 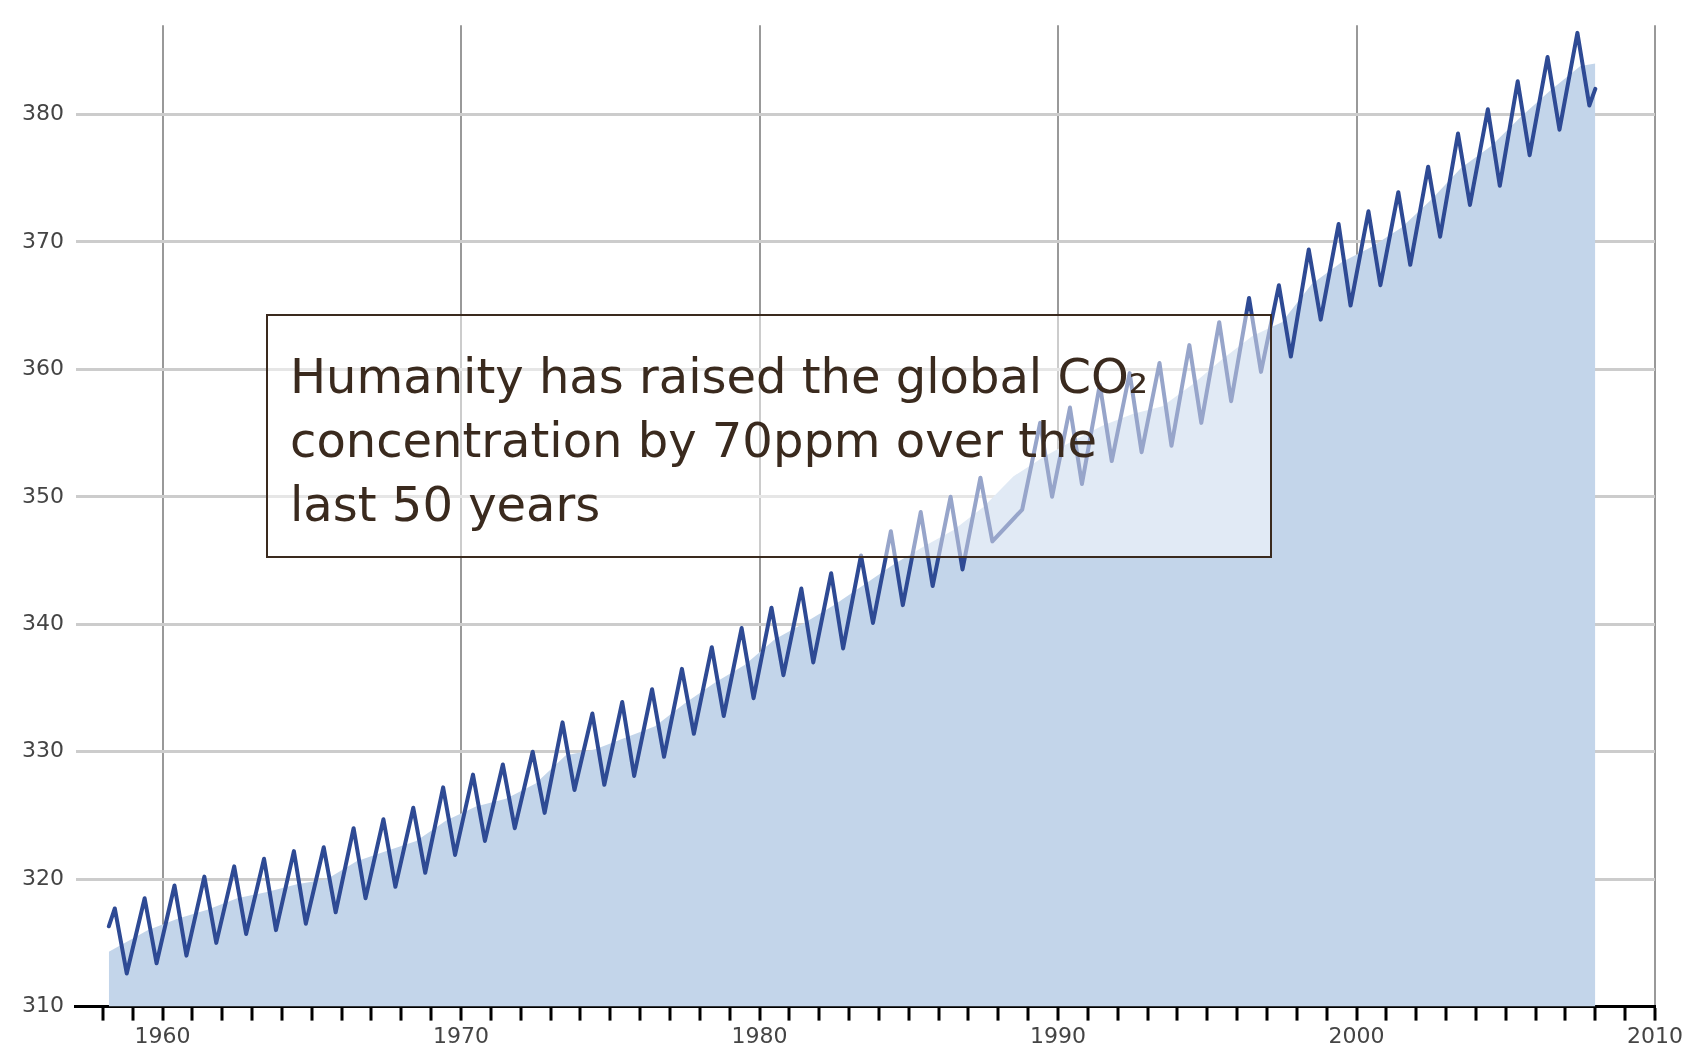 I want to click on y-tick-label: 340, so click(x=42, y=622).